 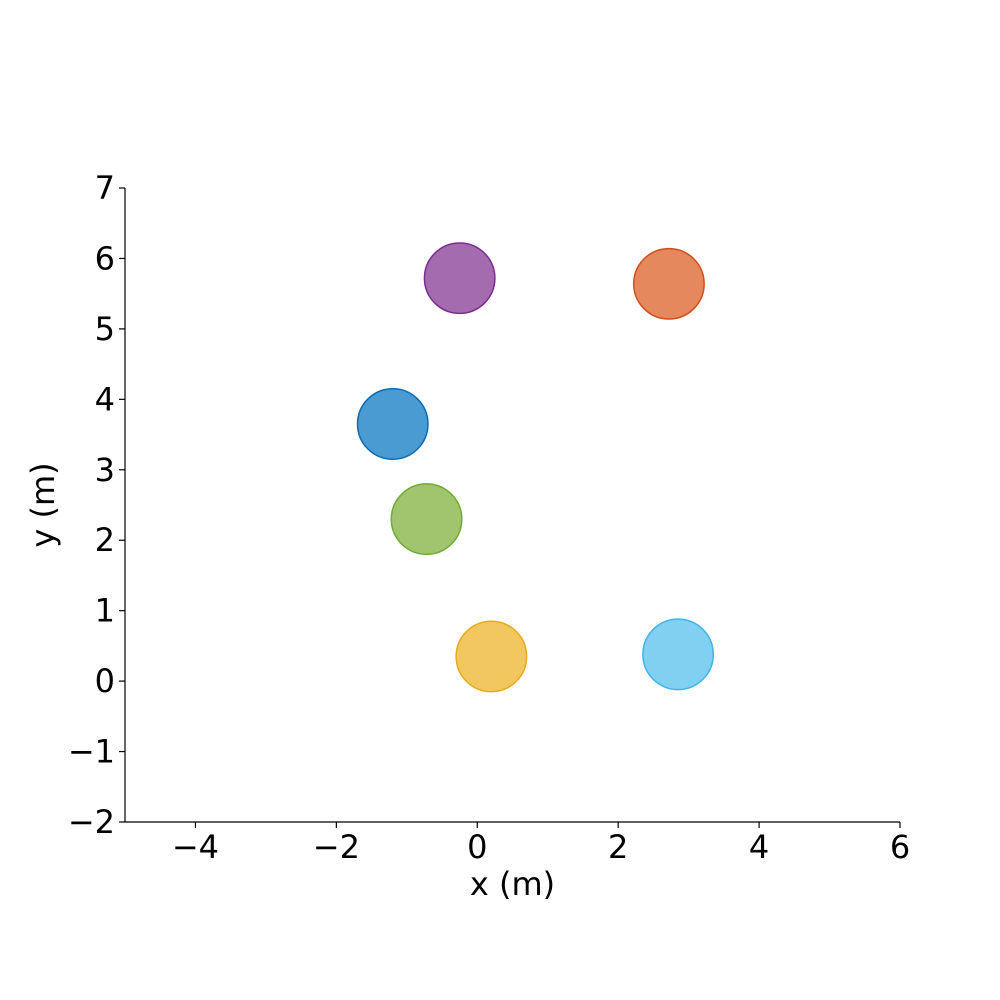 I want to click on y-tick-label: 0, so click(x=105, y=681).